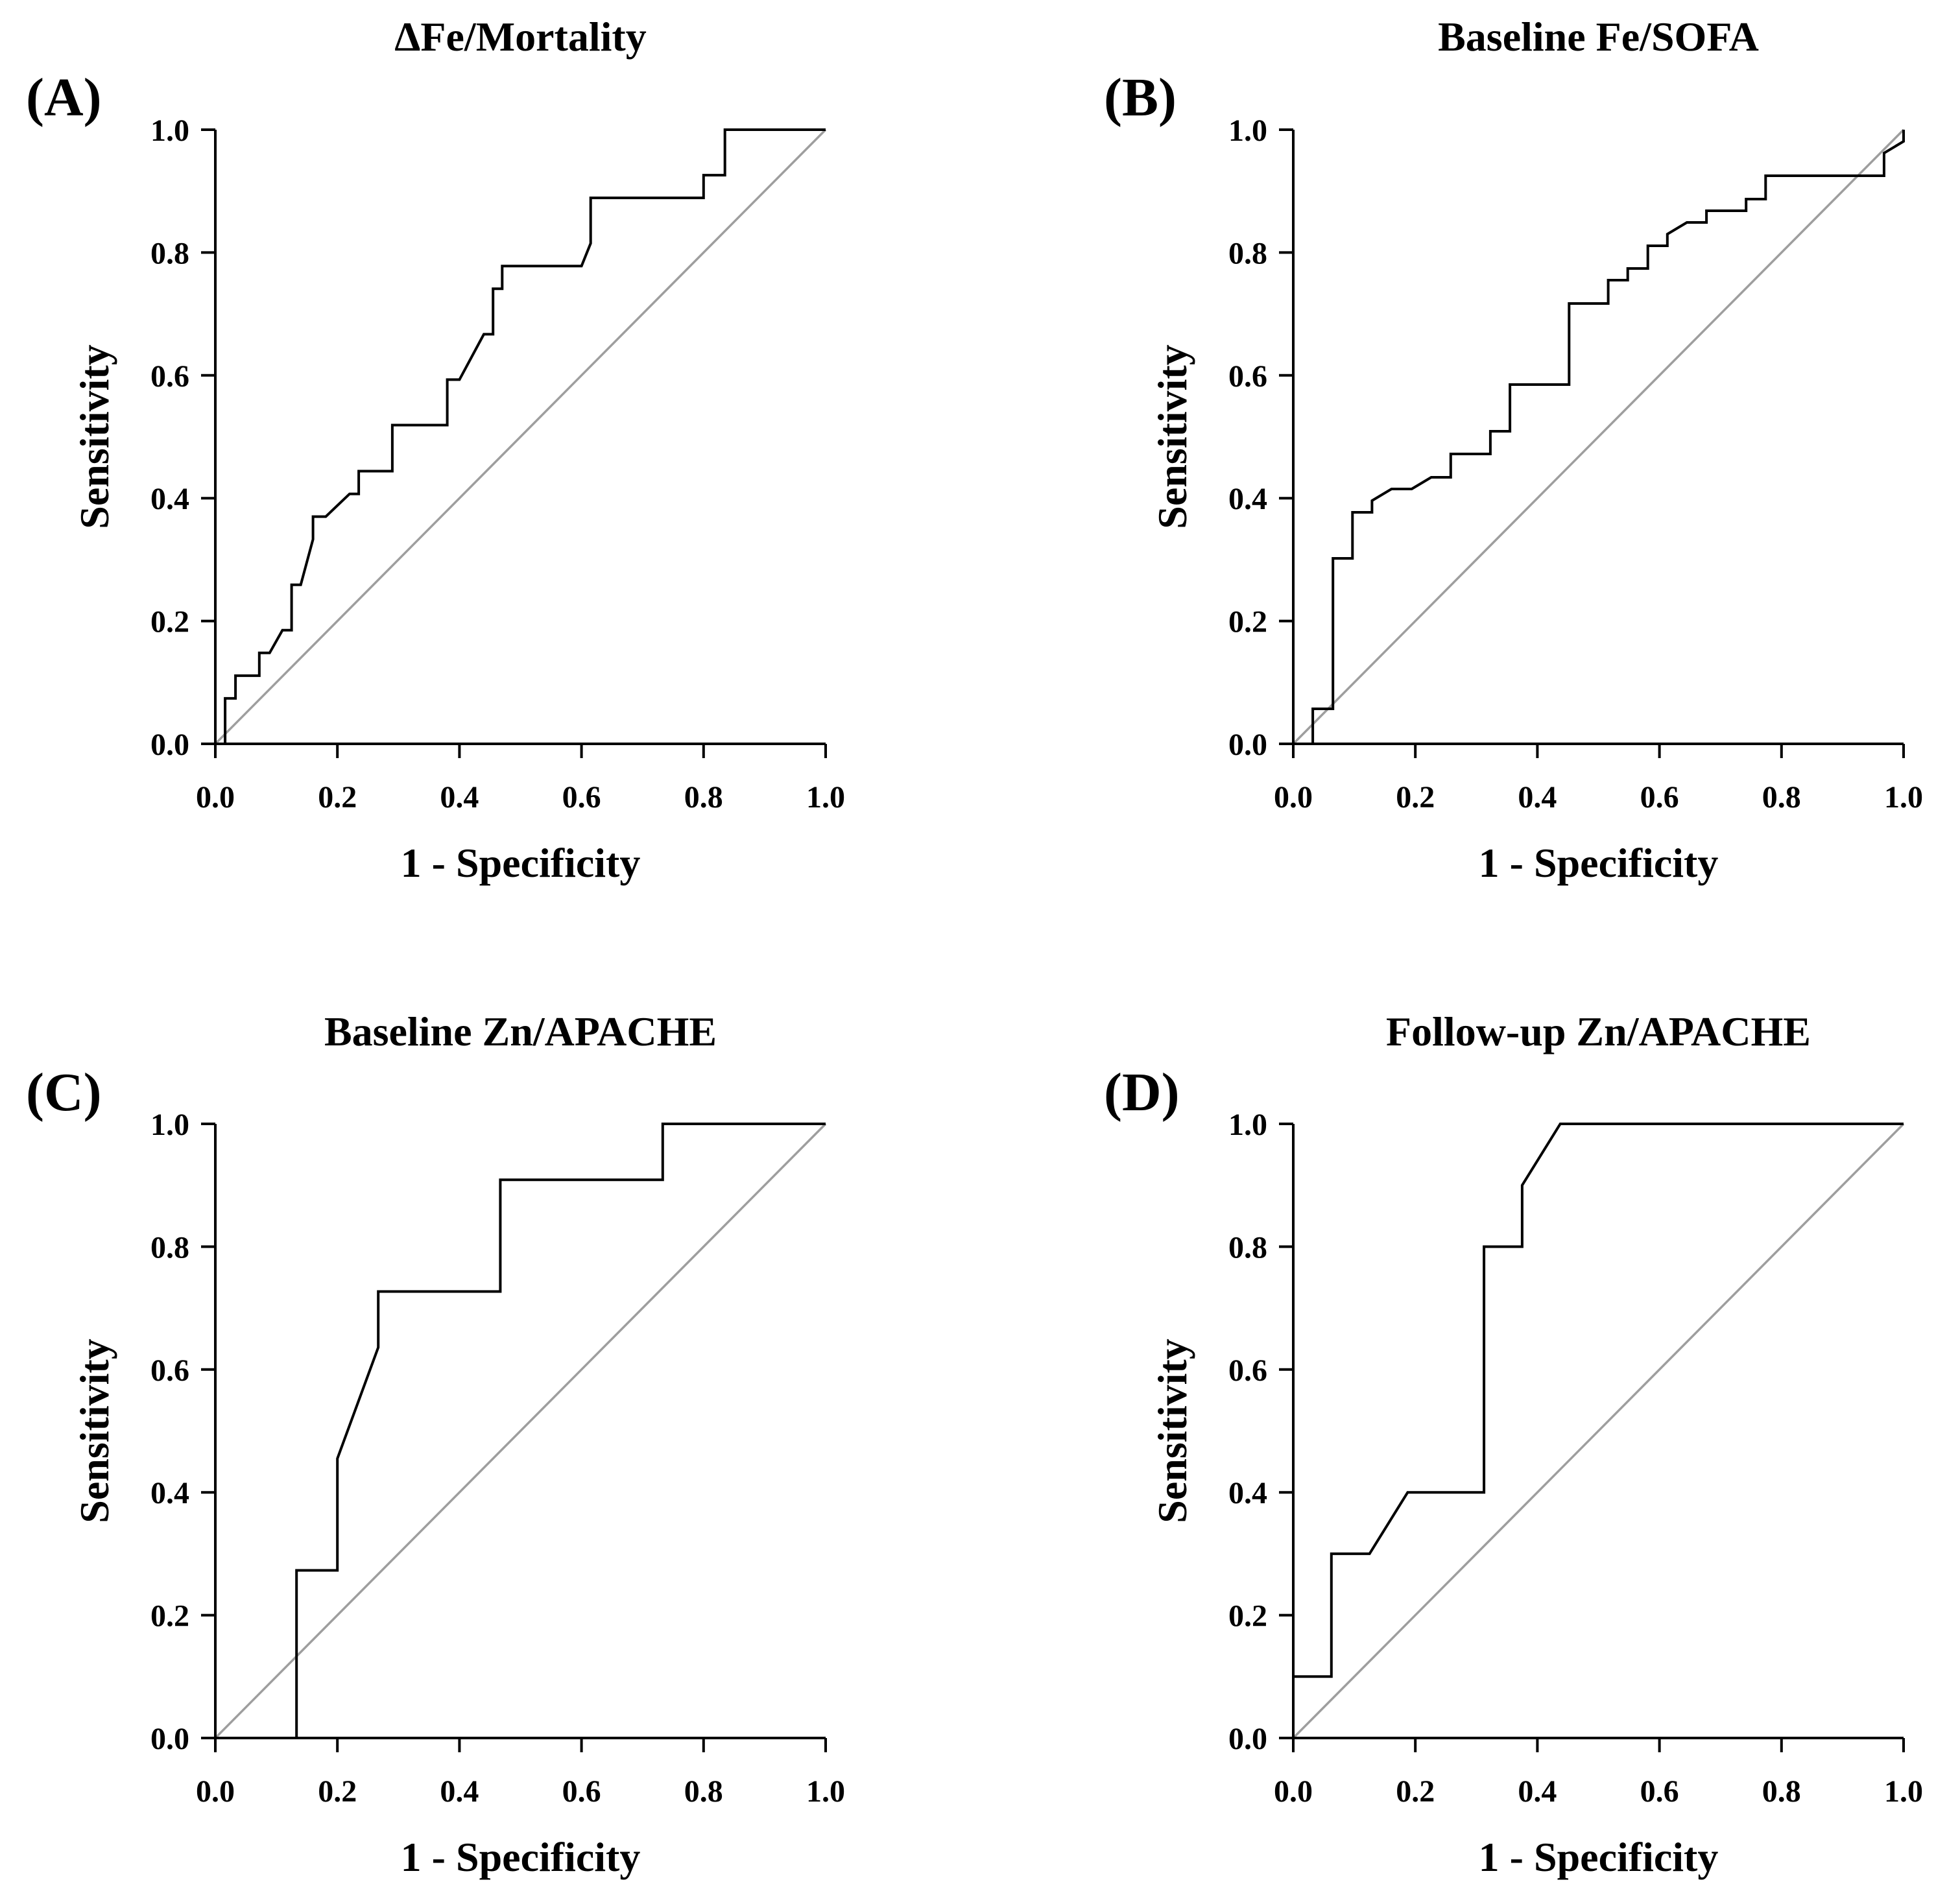 The height and width of the screenshot is (1893, 1960). I want to click on panel-title: Follow-up Zn/APACHE, so click(1598, 1031).